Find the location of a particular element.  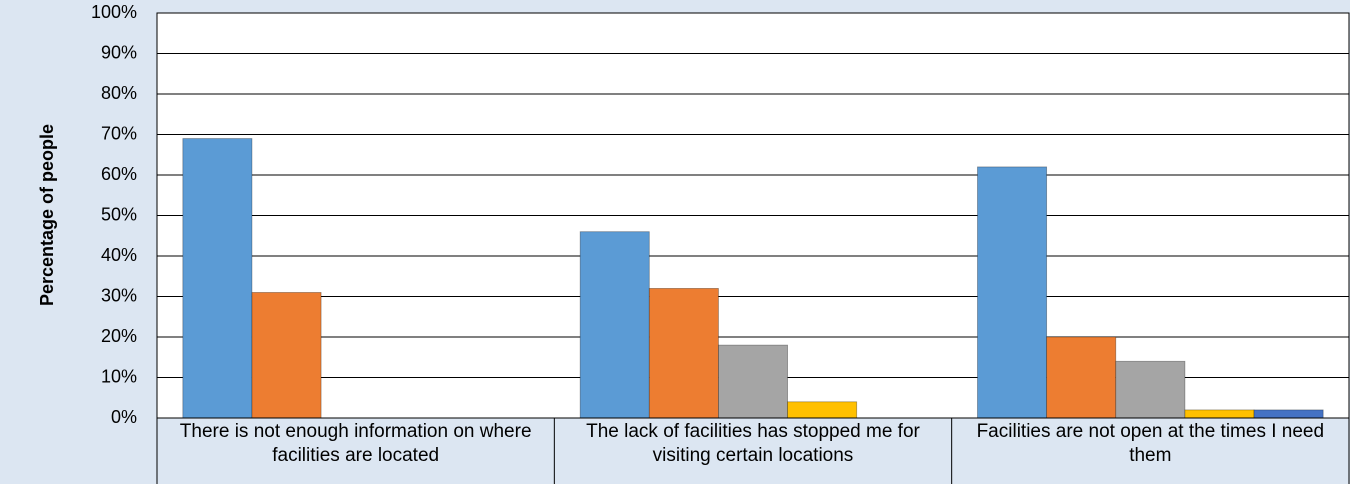

y-tick-label: 40% is located at coordinates (119, 255).